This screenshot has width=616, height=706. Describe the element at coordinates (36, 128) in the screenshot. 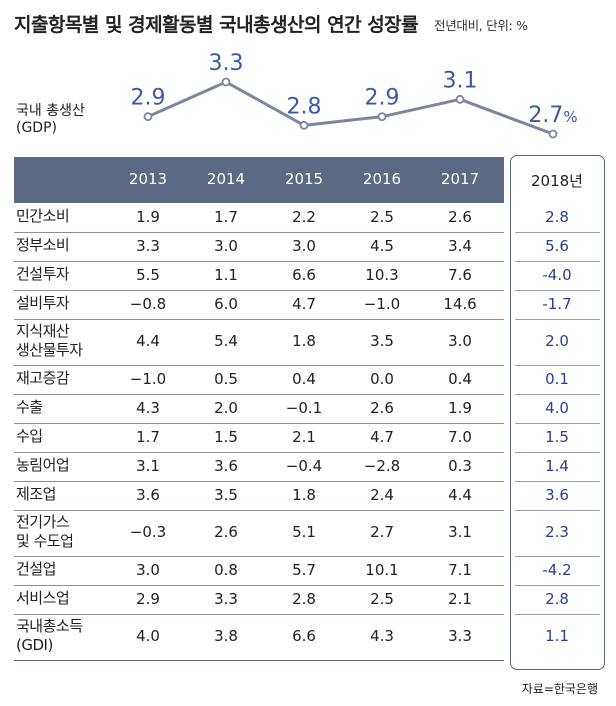

I see `gdp-label-abbr: (GDP)` at that location.